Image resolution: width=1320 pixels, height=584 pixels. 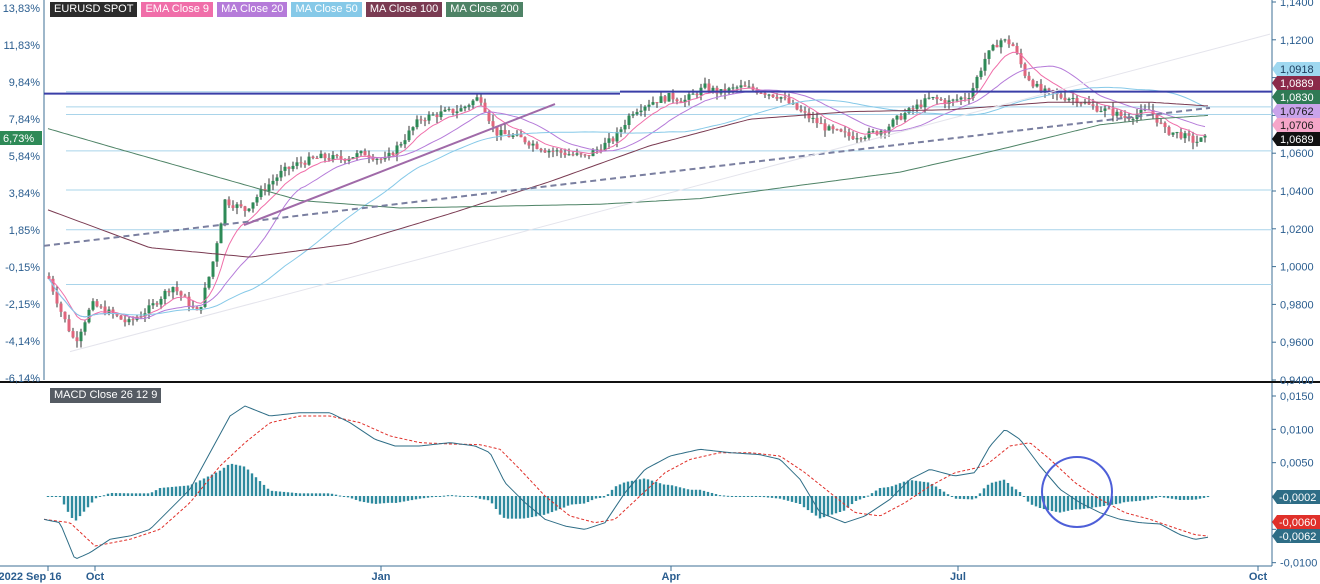 What do you see at coordinates (404, 9) in the screenshot?
I see `legend-item: MA Close 100` at bounding box center [404, 9].